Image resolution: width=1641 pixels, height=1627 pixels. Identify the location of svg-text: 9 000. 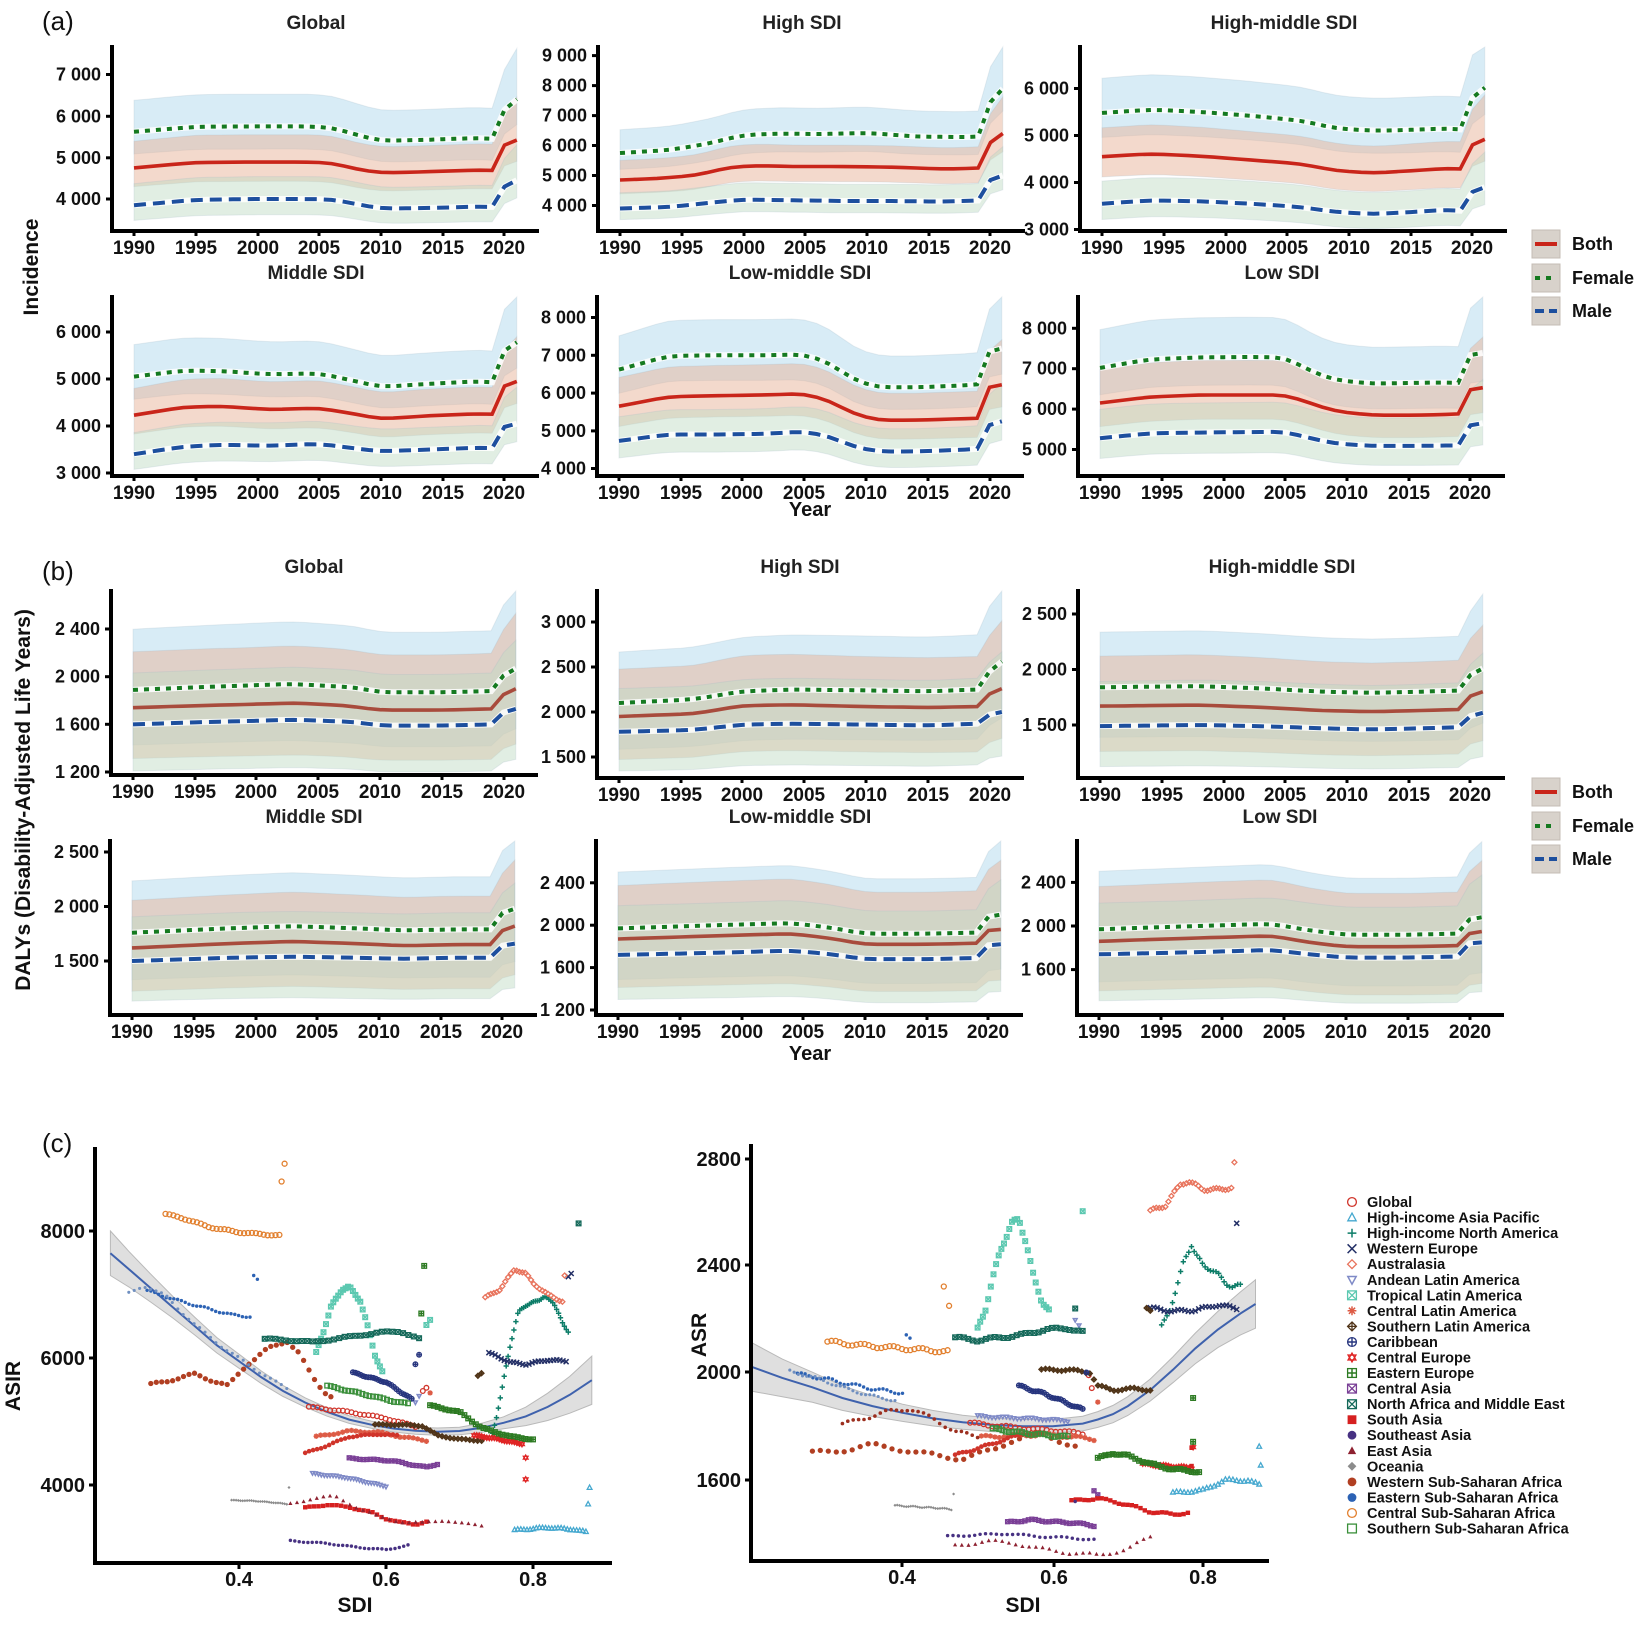
(564, 56).